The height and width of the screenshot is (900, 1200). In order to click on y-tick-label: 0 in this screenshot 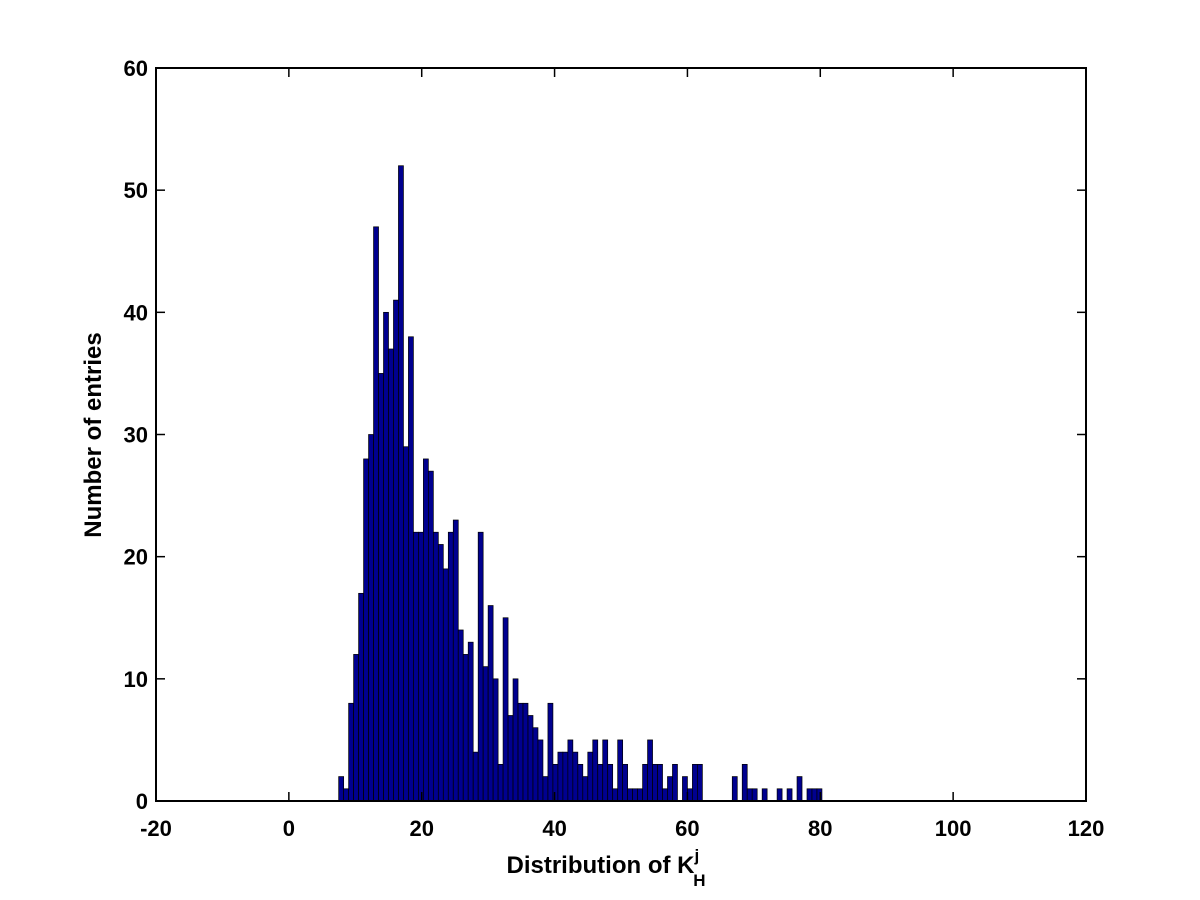, I will do `click(142, 801)`.